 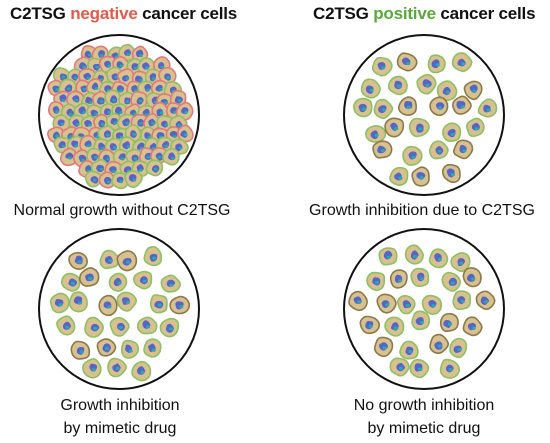 I want to click on header-negative-highlight: negative, so click(x=104, y=13).